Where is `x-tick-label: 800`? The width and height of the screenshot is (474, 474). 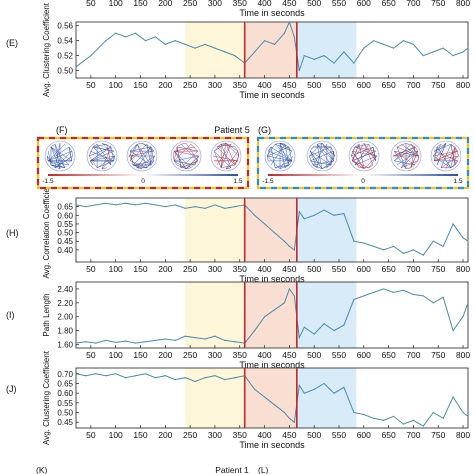
x-tick-label: 800 is located at coordinates (463, 355).